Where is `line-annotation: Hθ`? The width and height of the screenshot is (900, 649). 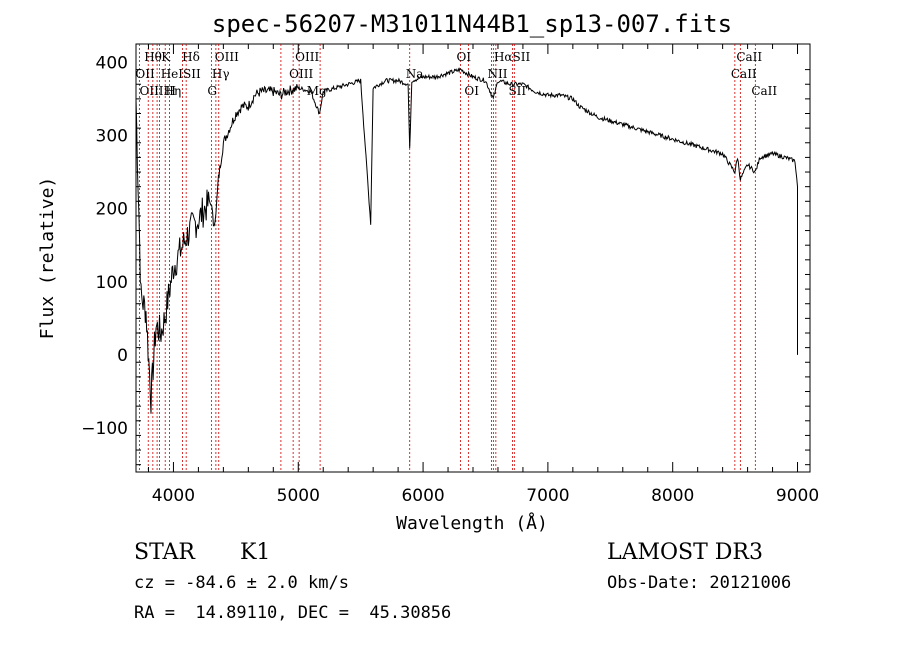 line-annotation: Hθ is located at coordinates (153, 57).